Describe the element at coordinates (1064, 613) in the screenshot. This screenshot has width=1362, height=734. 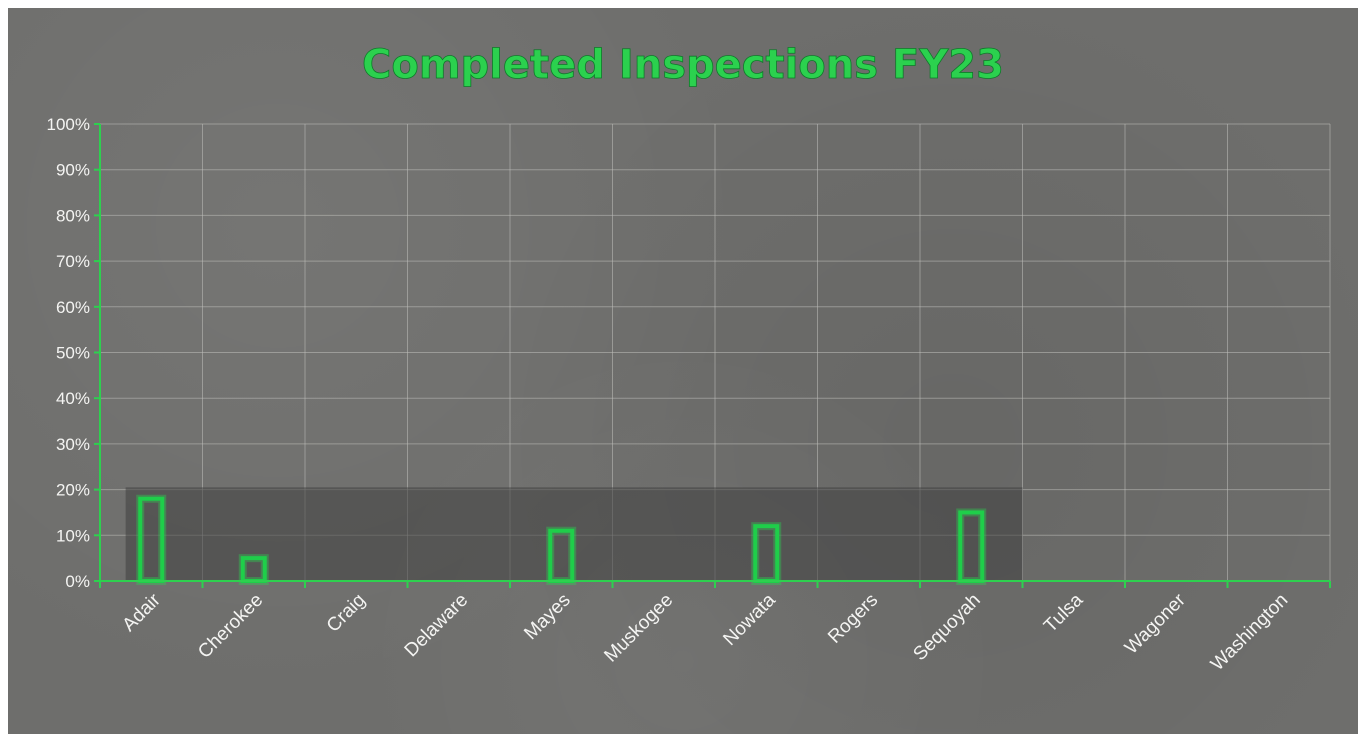
I see `x-tick-label-tulsa: Tulsa` at that location.